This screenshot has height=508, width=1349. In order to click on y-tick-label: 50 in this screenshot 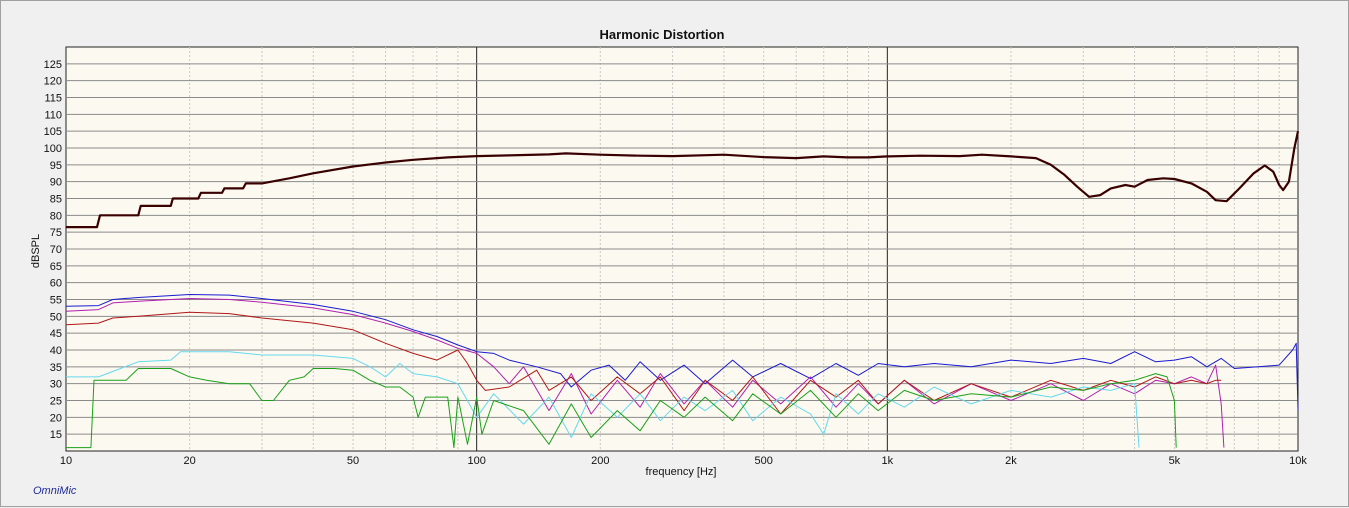, I will do `click(56, 317)`.